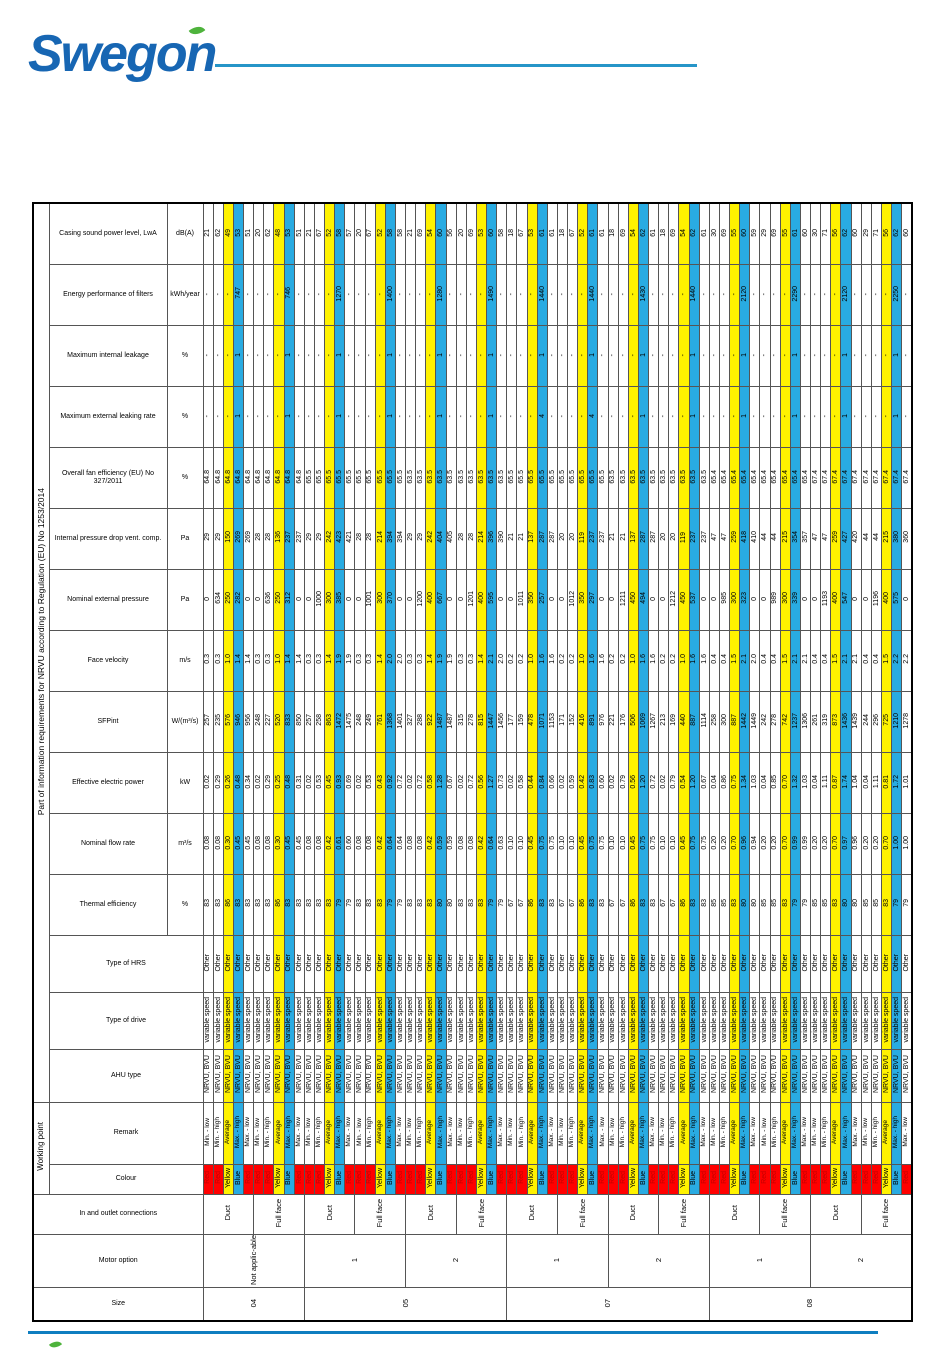  What do you see at coordinates (623, 782) in the screenshot?
I see `stripe-cell-pw: 0.79` at bounding box center [623, 782].